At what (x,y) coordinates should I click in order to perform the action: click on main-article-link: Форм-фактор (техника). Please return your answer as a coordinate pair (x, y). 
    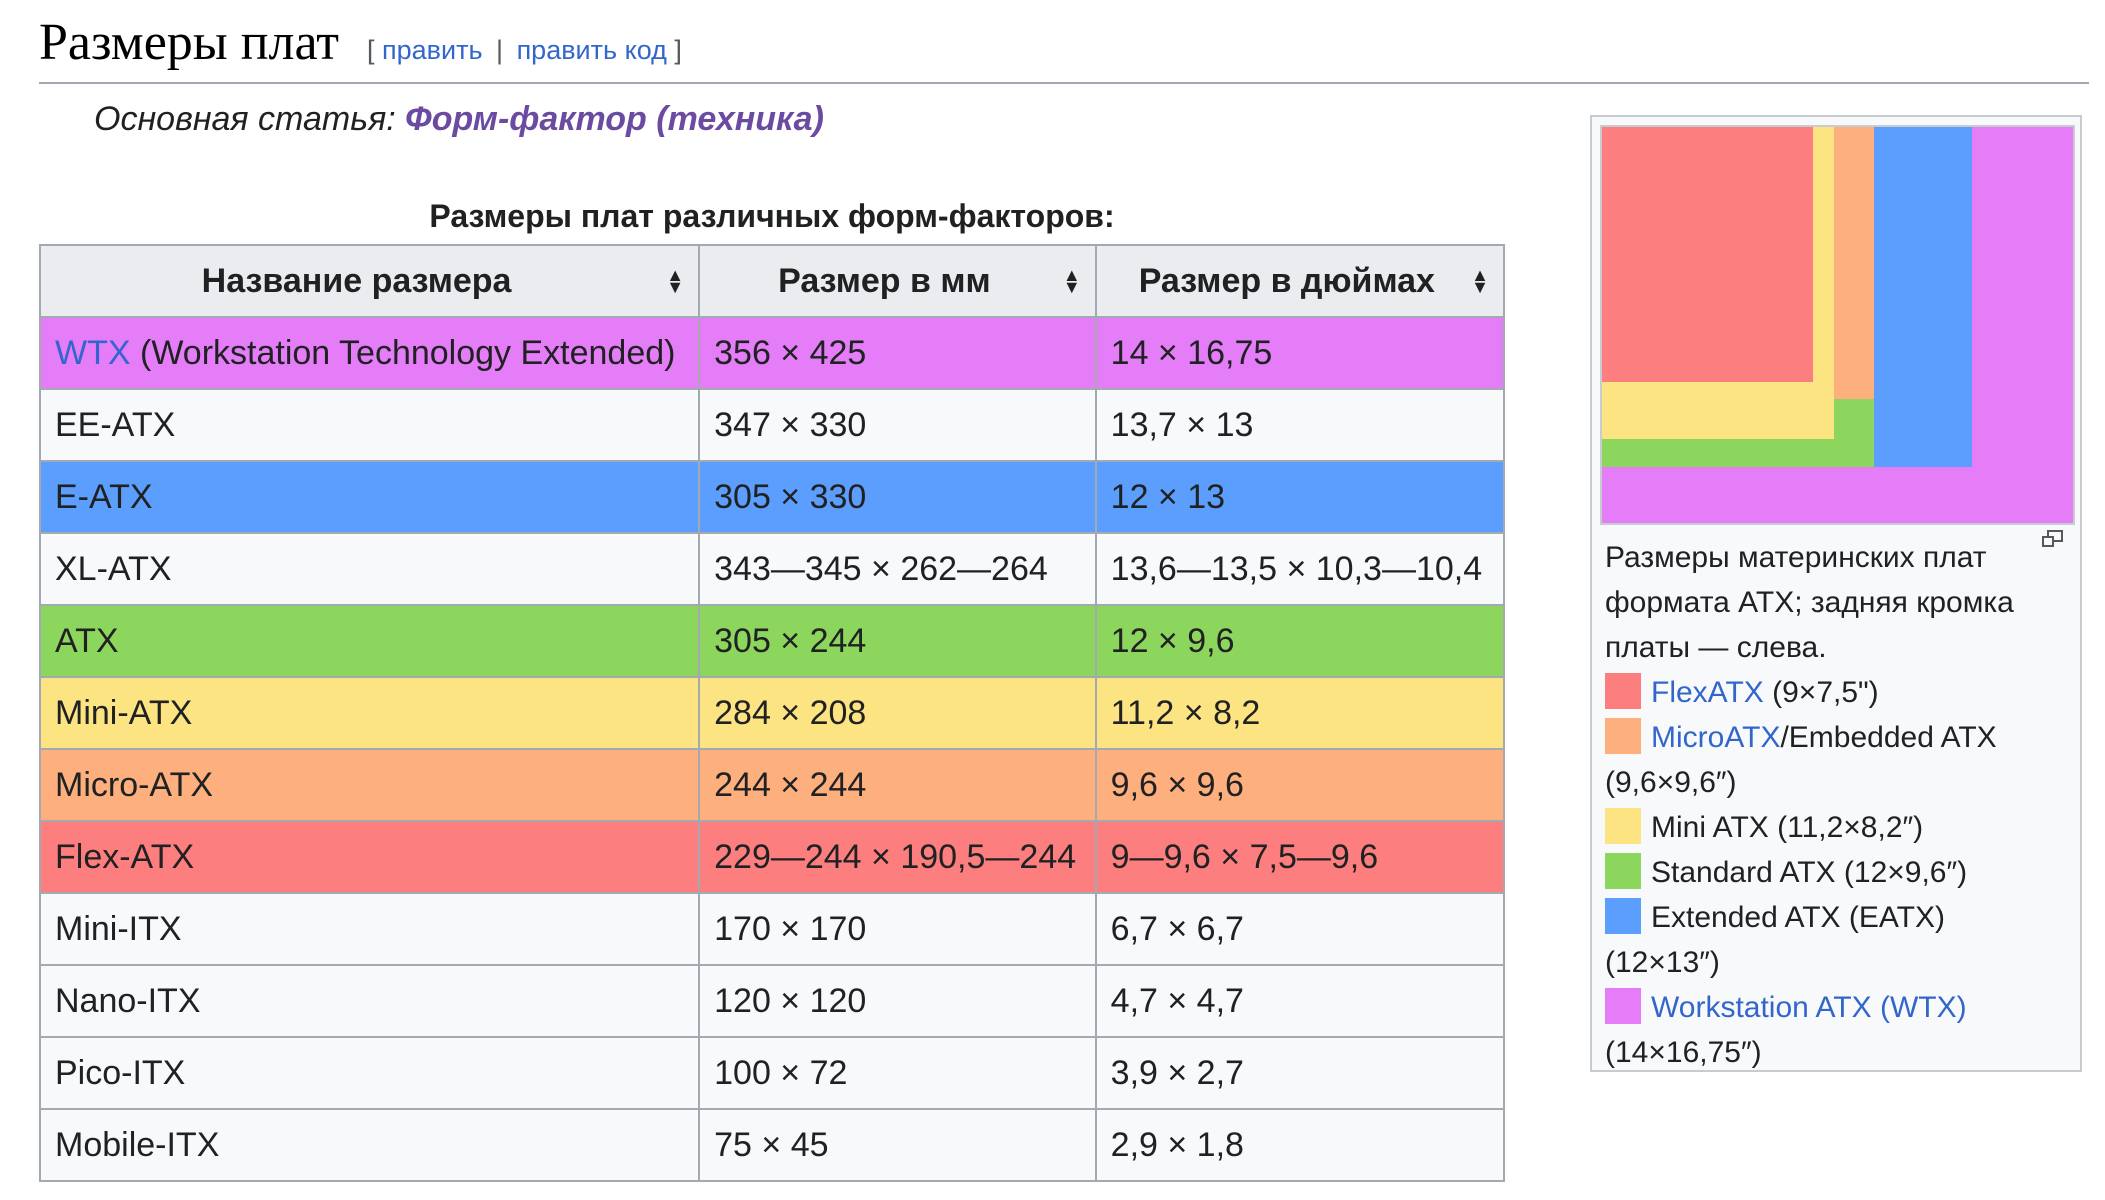
    Looking at the image, I should click on (614, 119).